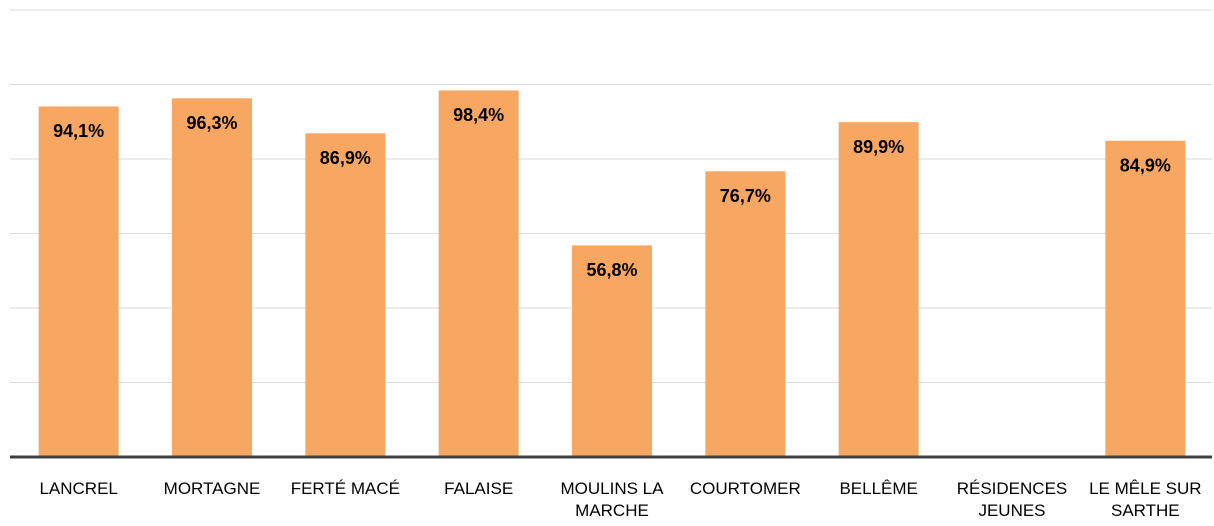 The image size is (1214, 526). Describe the element at coordinates (878, 147) in the screenshot. I see `data-label: 89,9%` at that location.